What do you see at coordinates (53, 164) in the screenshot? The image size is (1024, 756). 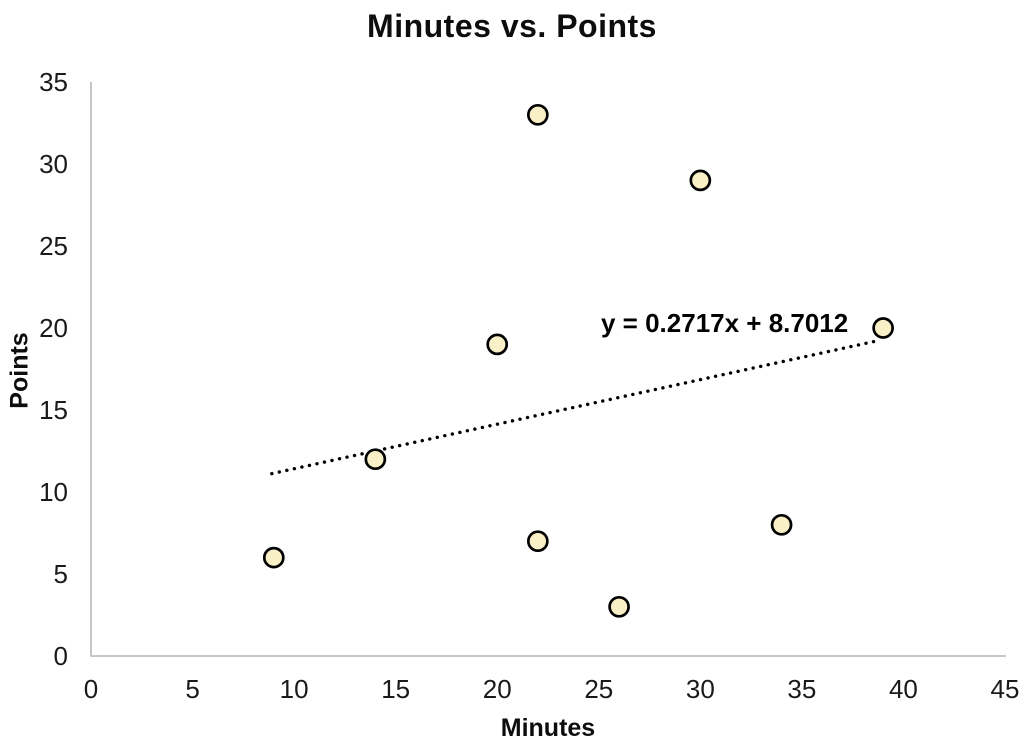 I see `y-tick-label: 30` at bounding box center [53, 164].